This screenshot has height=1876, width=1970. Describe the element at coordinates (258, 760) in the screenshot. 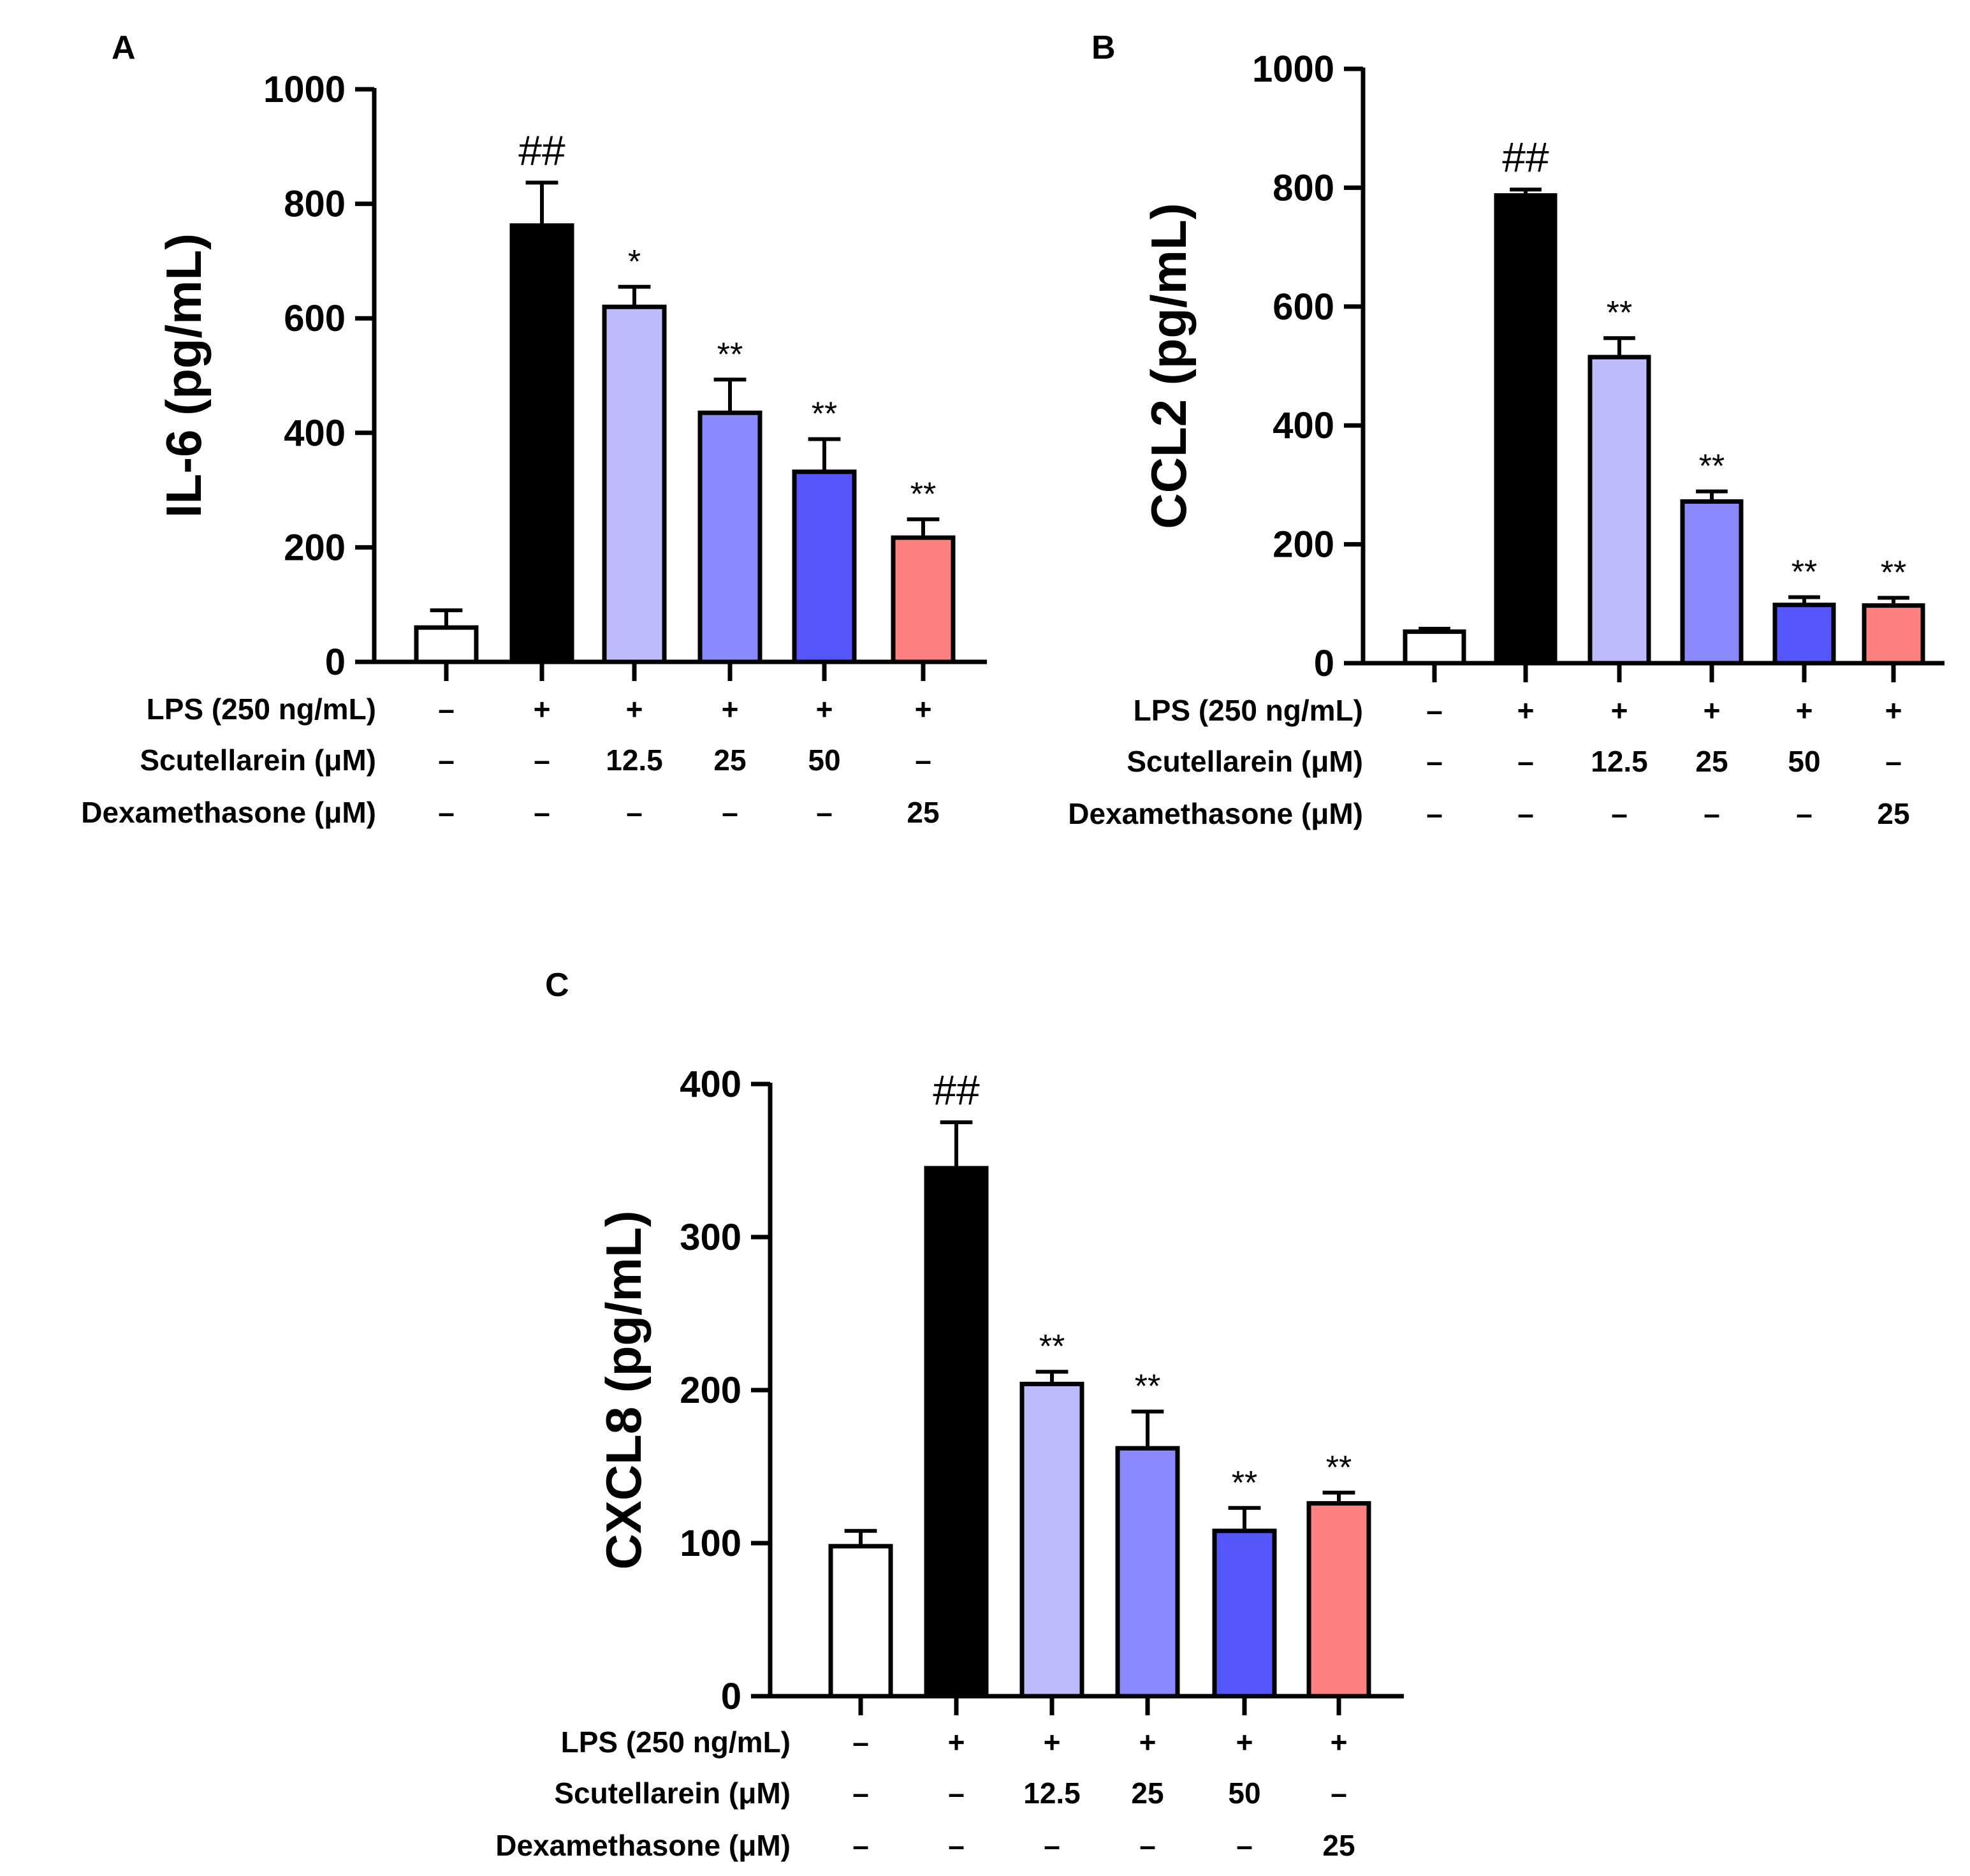

I see `condition-row-label: Scutellarein (μM)` at that location.